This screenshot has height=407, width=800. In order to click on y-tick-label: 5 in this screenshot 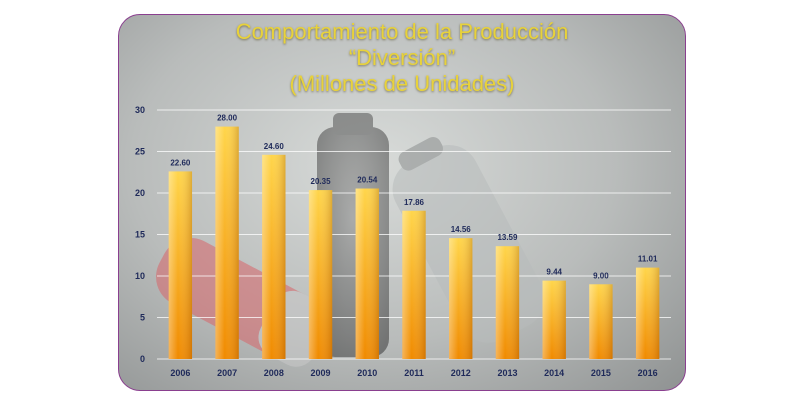, I will do `click(142, 318)`.